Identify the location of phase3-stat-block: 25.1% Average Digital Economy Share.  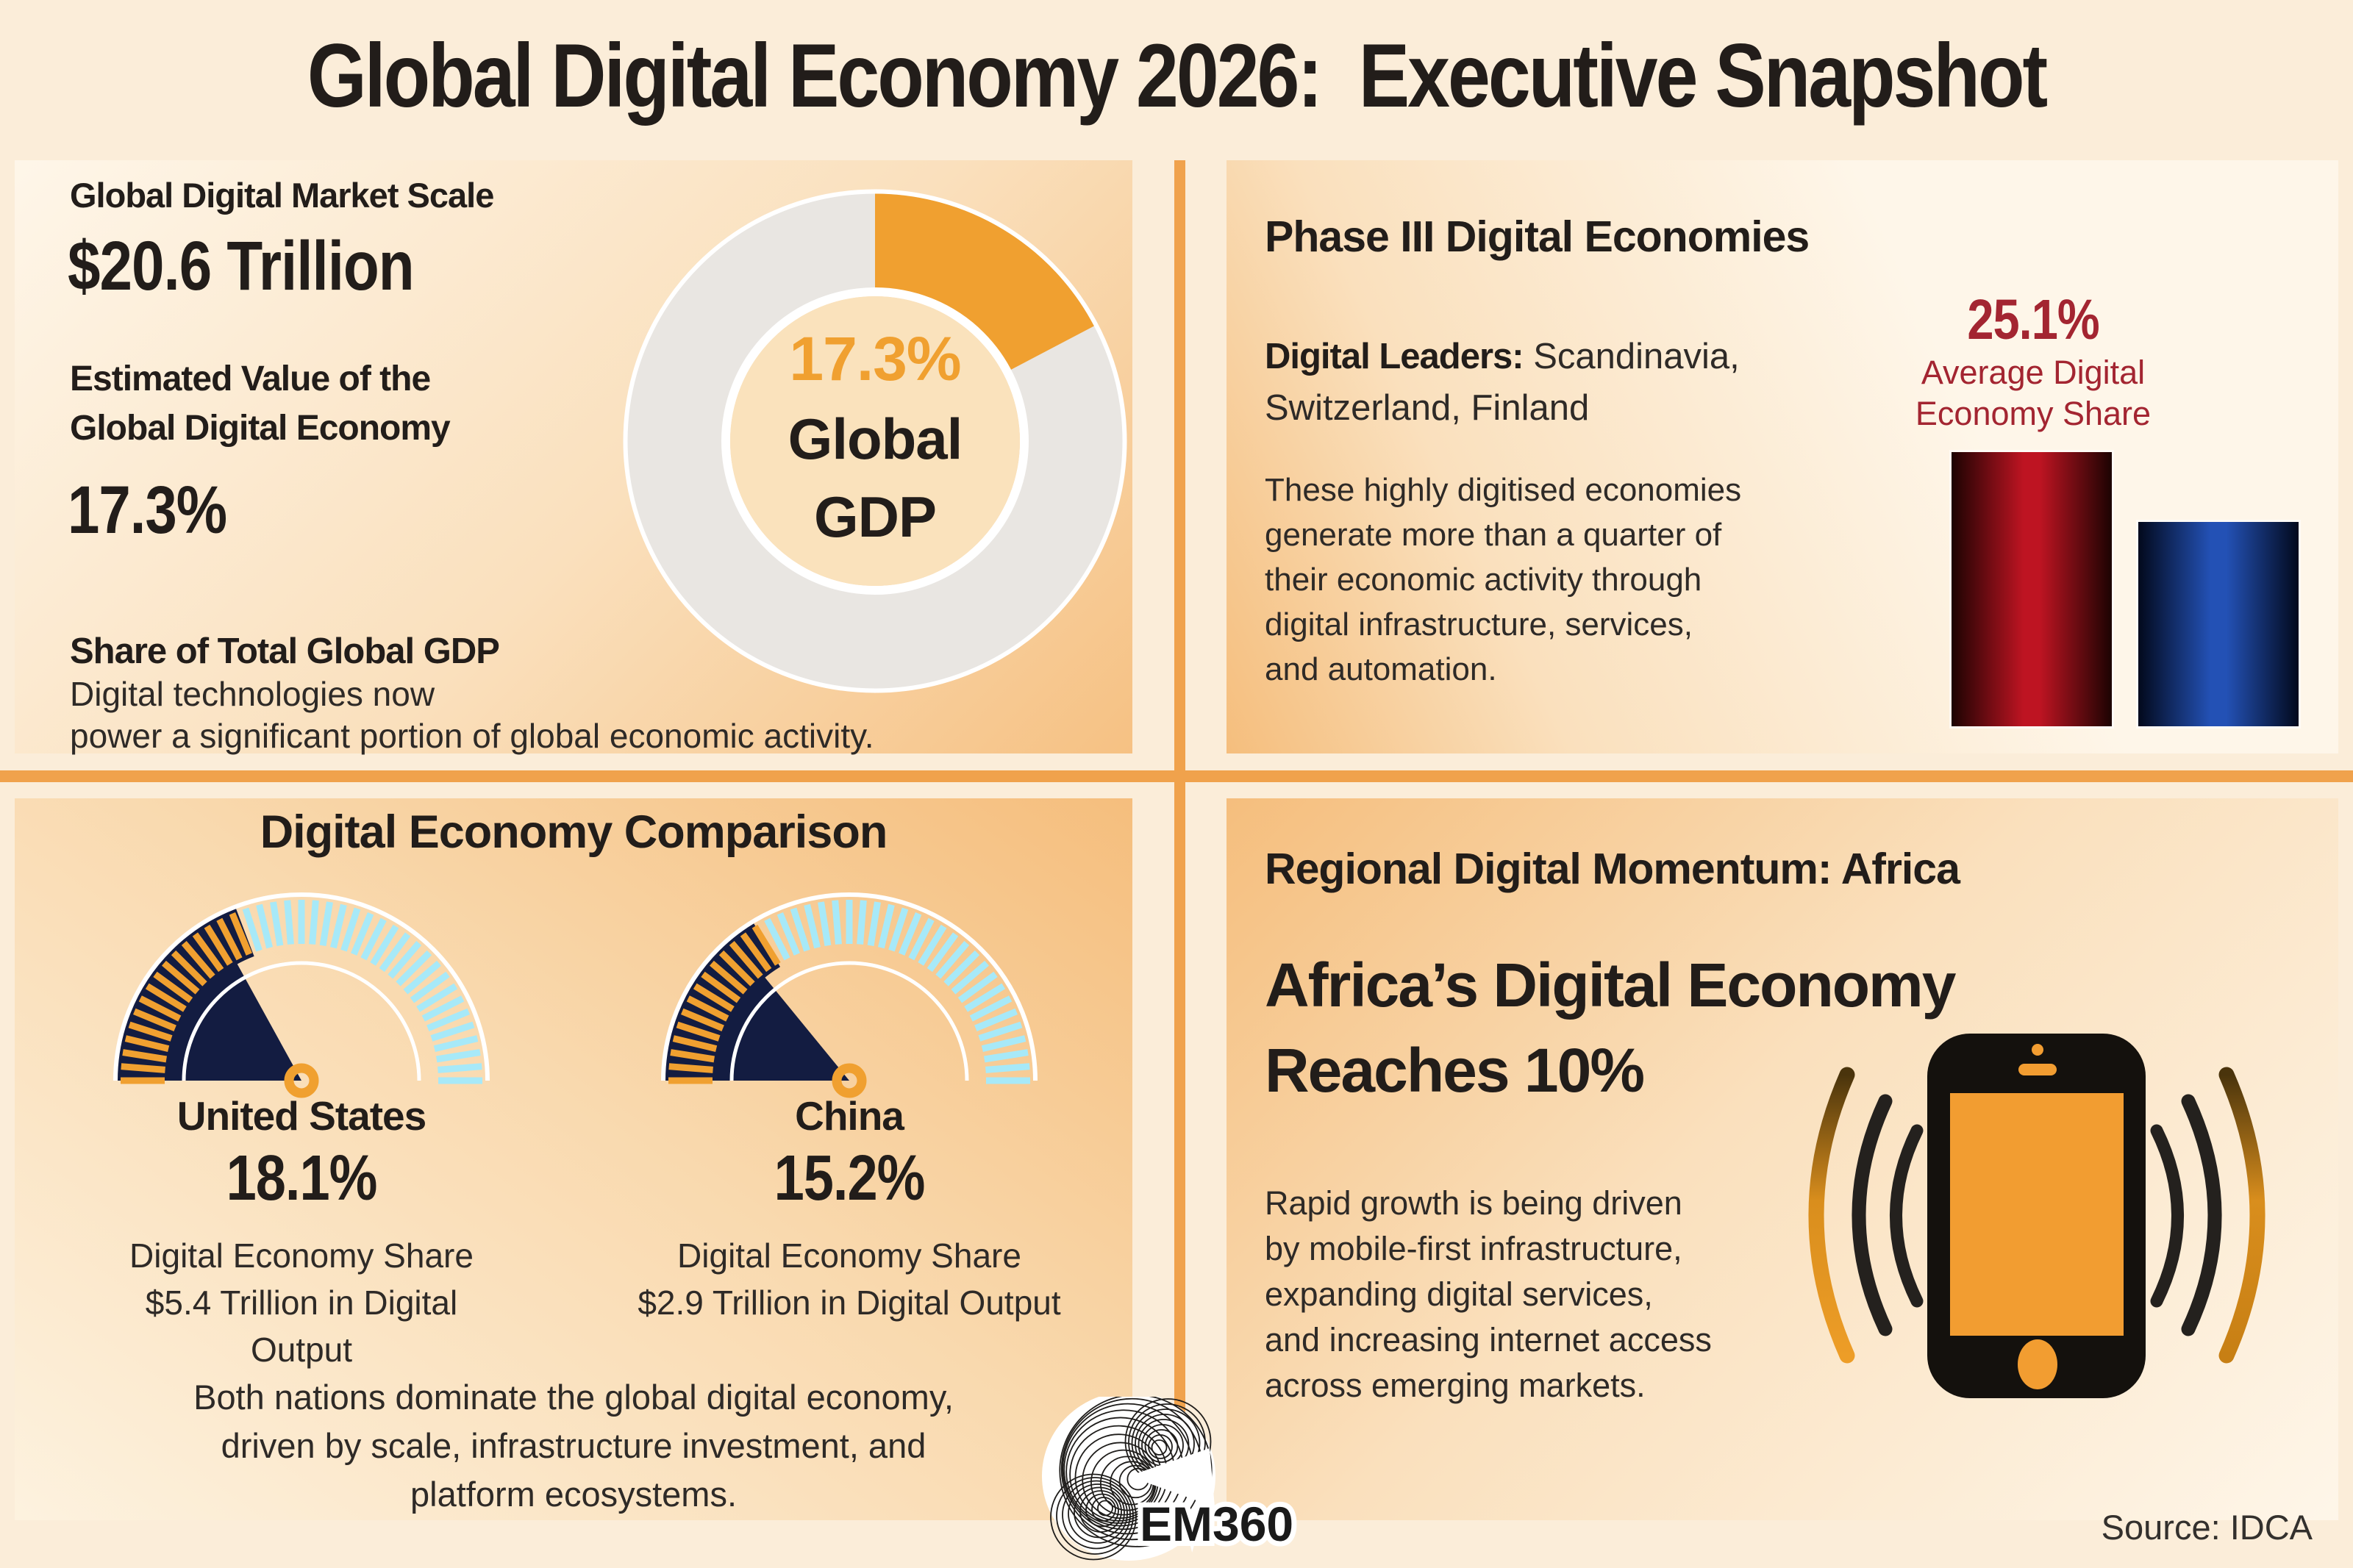
(2033, 360).